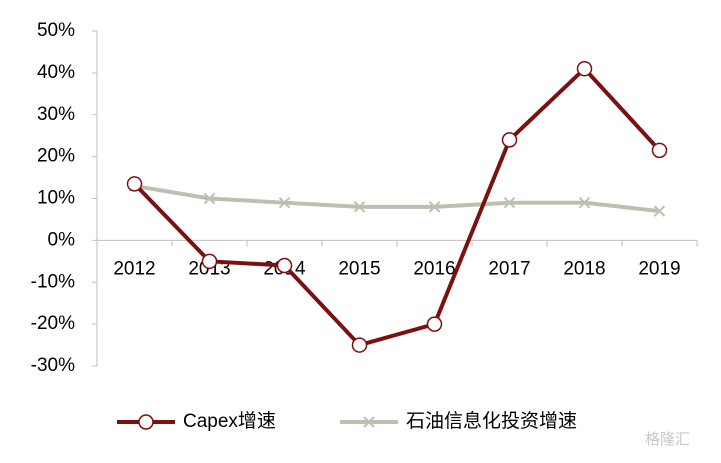 The width and height of the screenshot is (721, 463). What do you see at coordinates (53, 365) in the screenshot?
I see `y-tick-label: -30%` at bounding box center [53, 365].